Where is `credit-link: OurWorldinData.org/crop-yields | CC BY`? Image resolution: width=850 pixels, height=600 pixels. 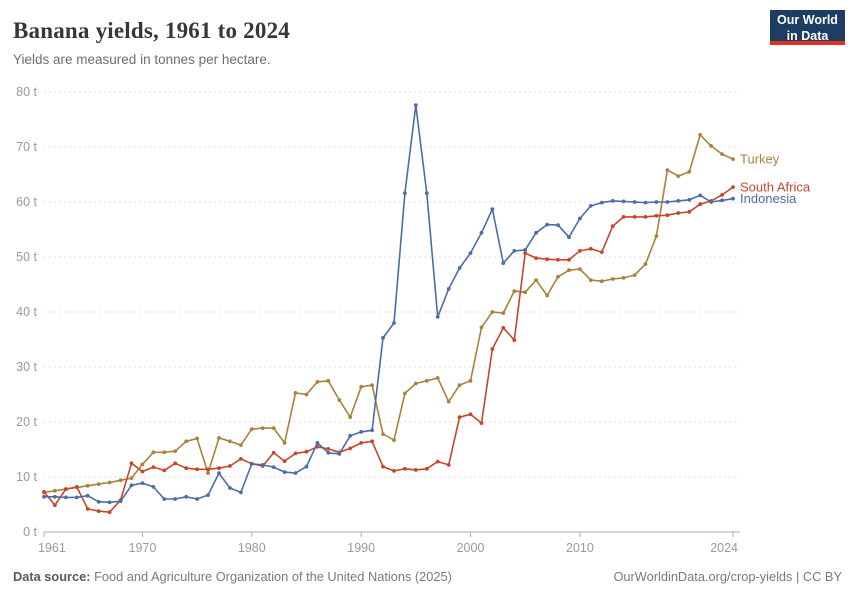
credit-link: OurWorldinData.org/crop-yields | CC BY is located at coordinates (727, 576).